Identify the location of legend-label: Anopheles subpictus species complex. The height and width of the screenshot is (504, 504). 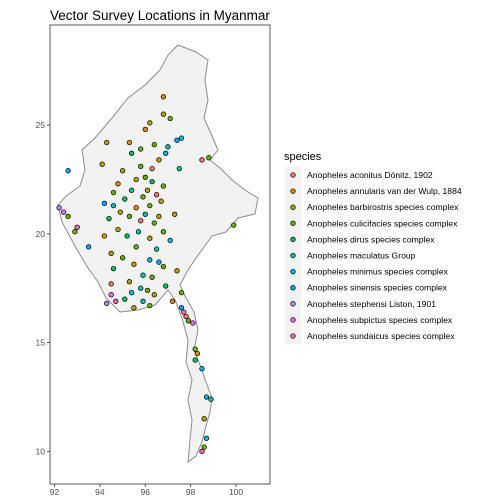
(380, 320).